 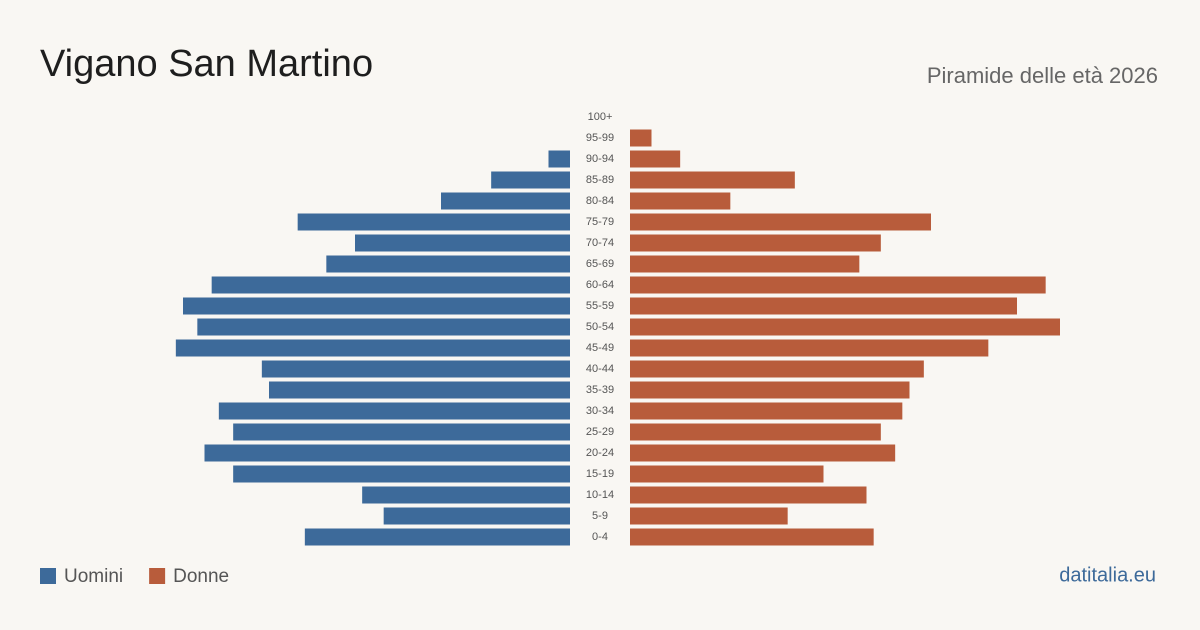 I want to click on age-label: 25-29, so click(x=600, y=432).